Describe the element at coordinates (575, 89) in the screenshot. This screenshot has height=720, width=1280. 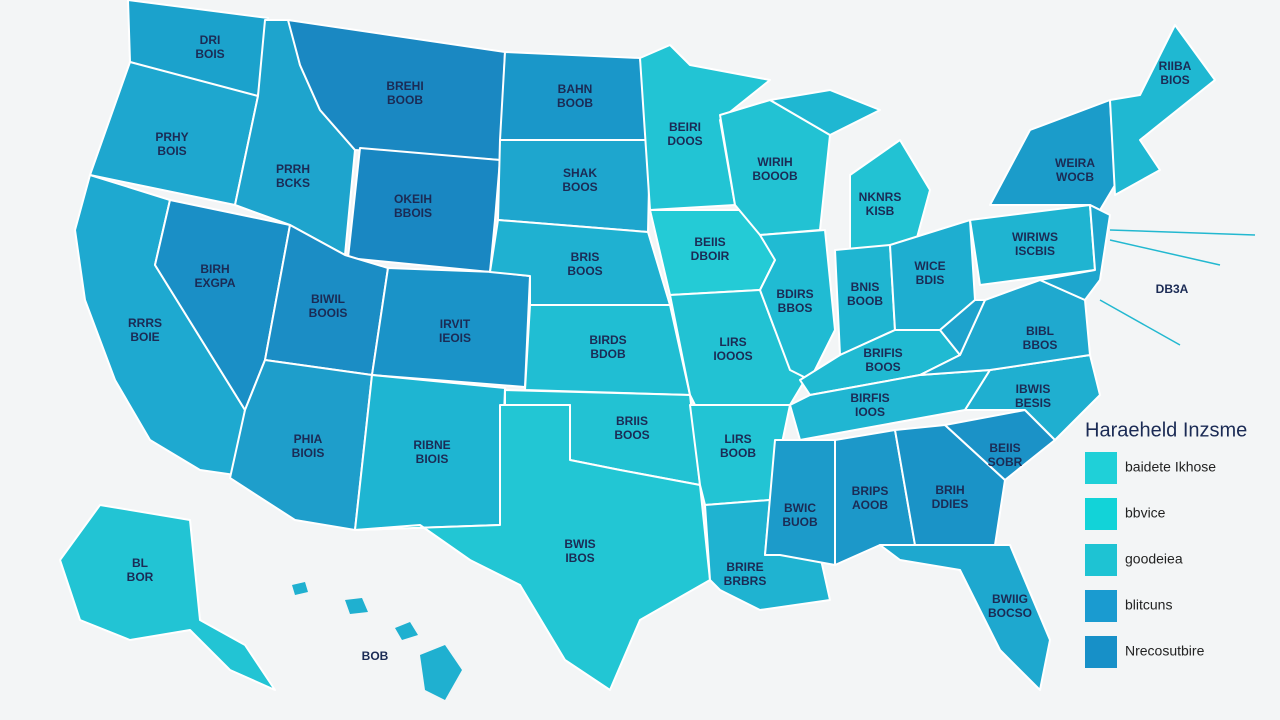
I see `state-label: BAHN` at that location.